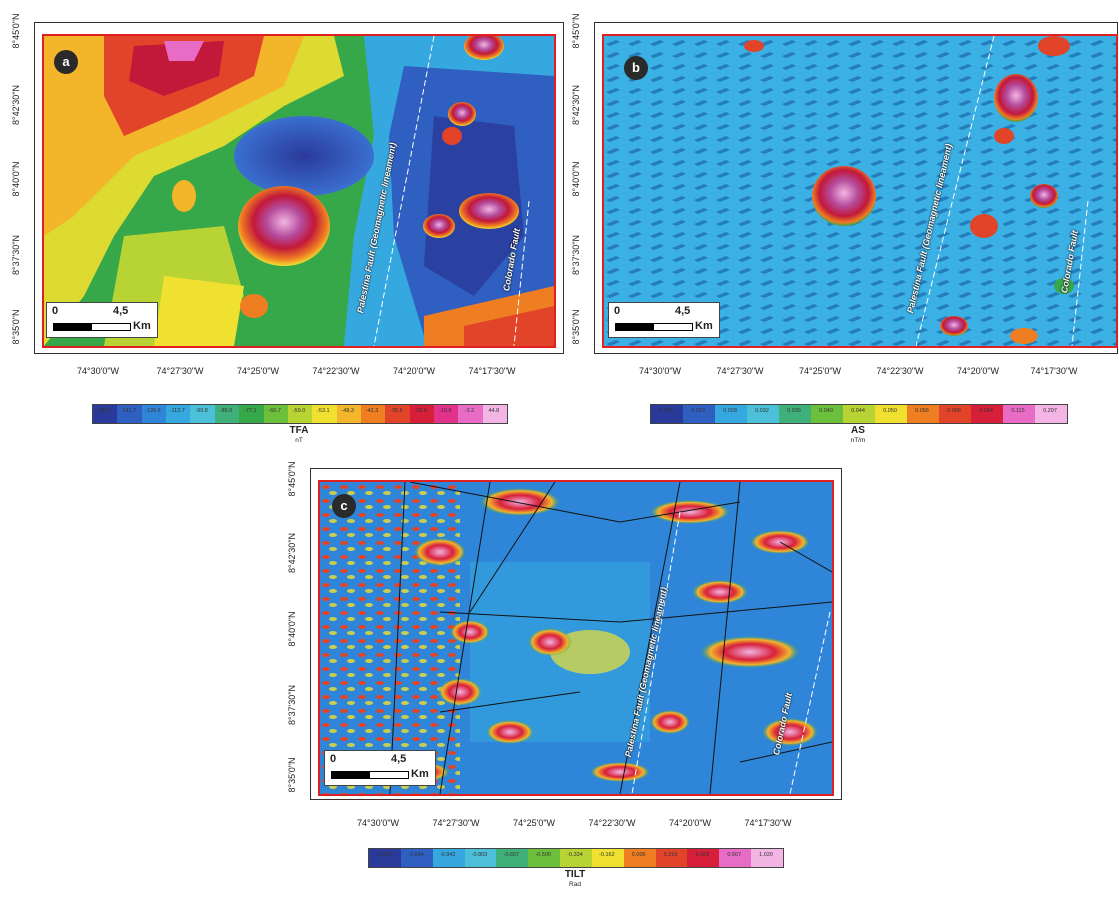  What do you see at coordinates (762, 411) in the screenshot?
I see `colorbar-tick-label: 0.032` at bounding box center [762, 411].